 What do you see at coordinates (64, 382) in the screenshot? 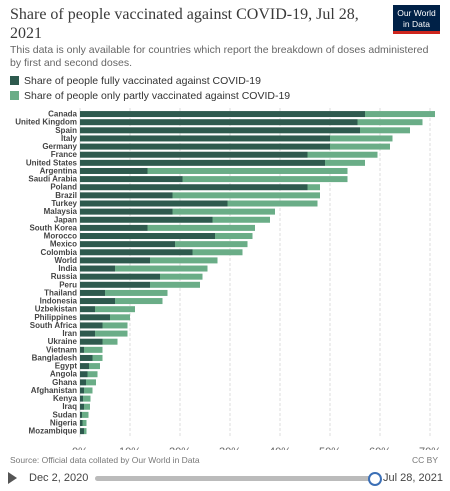
I see `category-label: Ghana` at bounding box center [64, 382].